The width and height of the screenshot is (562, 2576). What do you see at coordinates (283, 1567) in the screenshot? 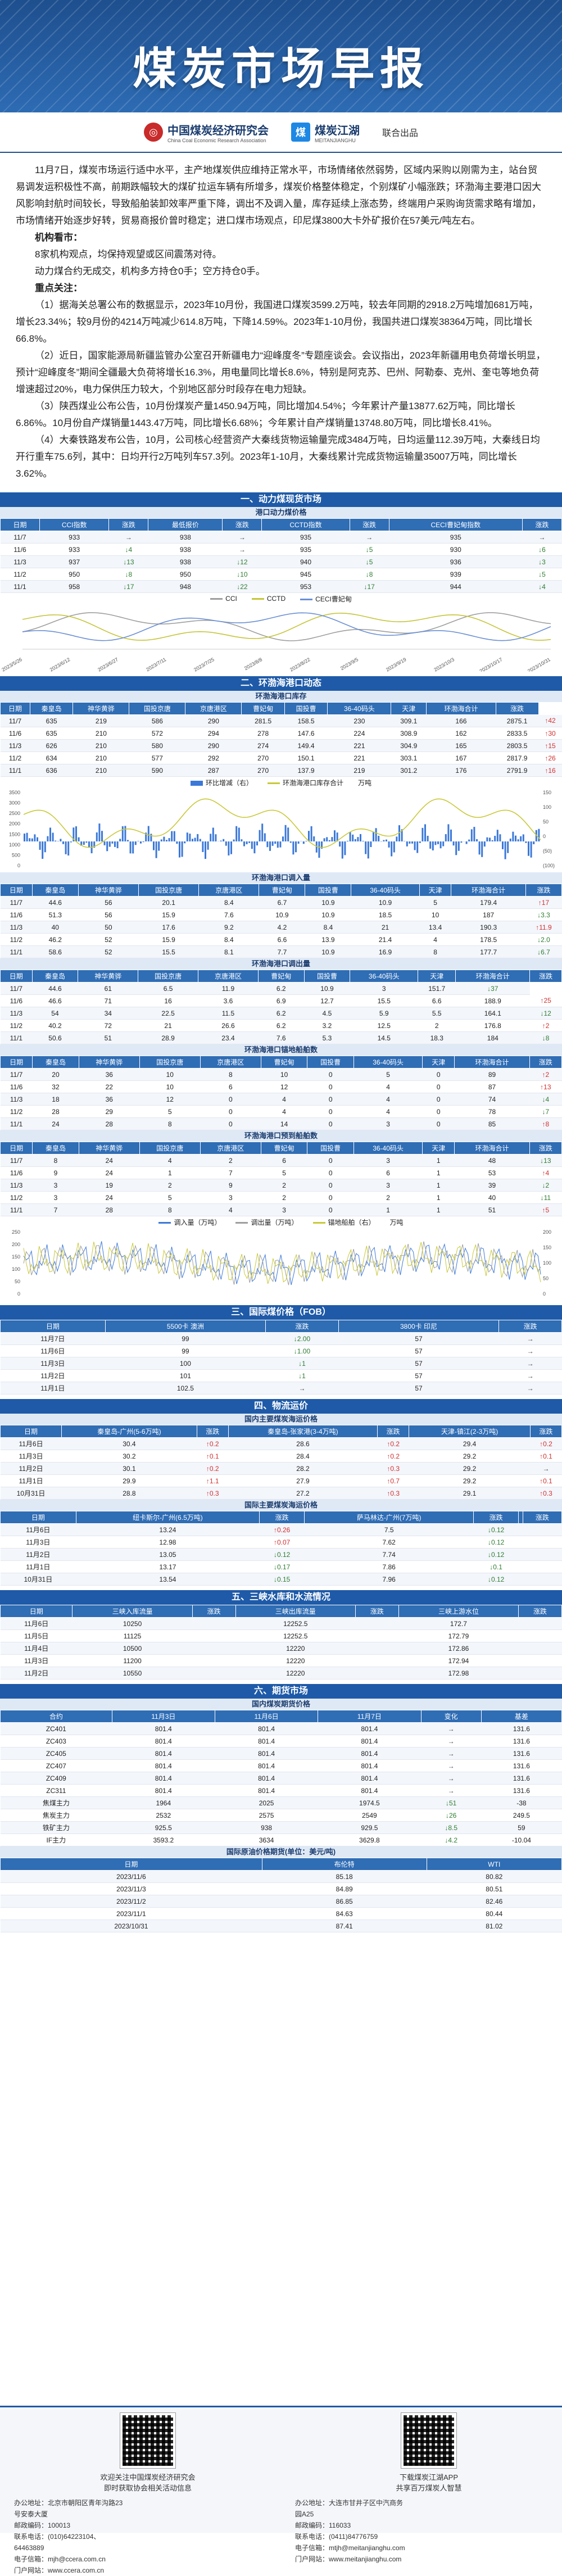
I see `table-cell: ↓0.17` at bounding box center [283, 1567].